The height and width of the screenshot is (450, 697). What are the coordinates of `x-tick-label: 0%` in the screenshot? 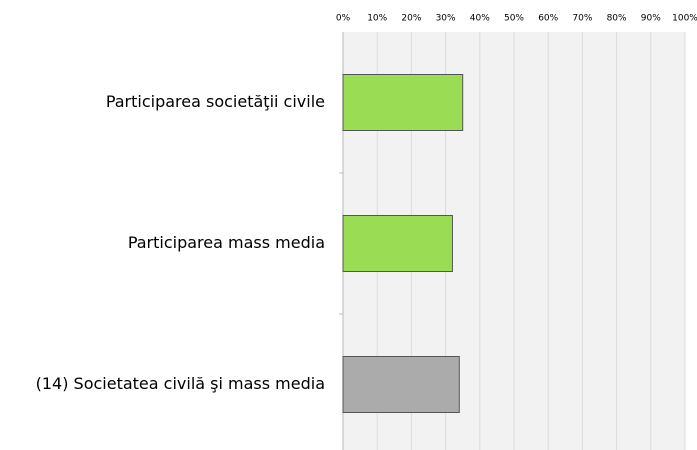 It's located at (343, 19).